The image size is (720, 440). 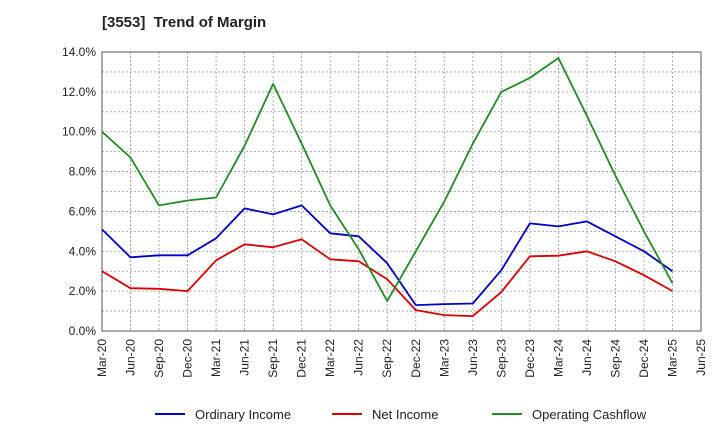 What do you see at coordinates (188, 358) in the screenshot?
I see `x-tick-label: Dec-20` at bounding box center [188, 358].